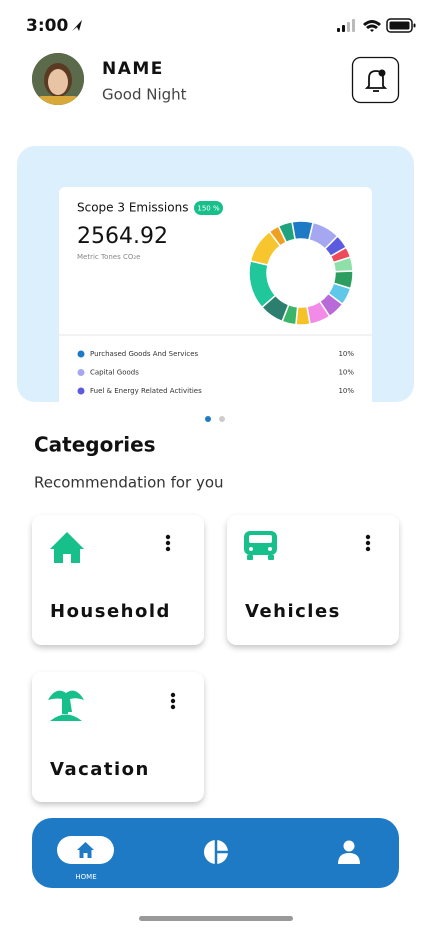 The height and width of the screenshot is (932, 430). Describe the element at coordinates (349, 852) in the screenshot. I see `nav-profile` at that location.